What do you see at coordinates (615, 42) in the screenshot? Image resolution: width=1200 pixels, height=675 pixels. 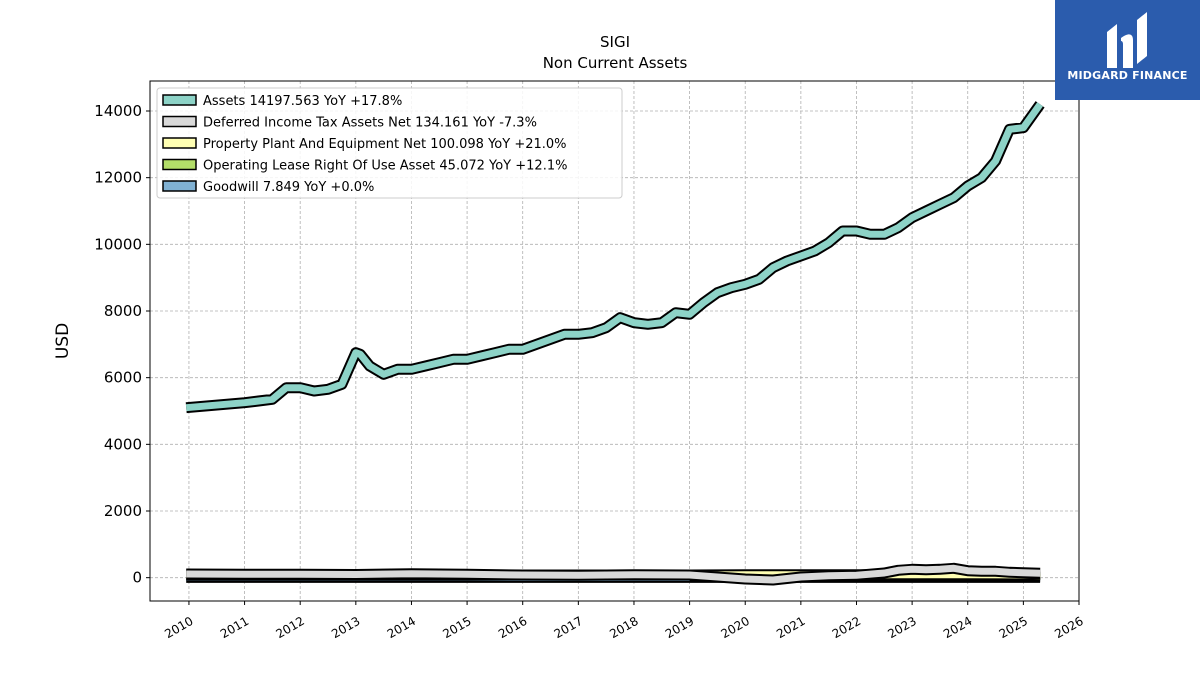 I see `chart-title: SIGI` at bounding box center [615, 42].